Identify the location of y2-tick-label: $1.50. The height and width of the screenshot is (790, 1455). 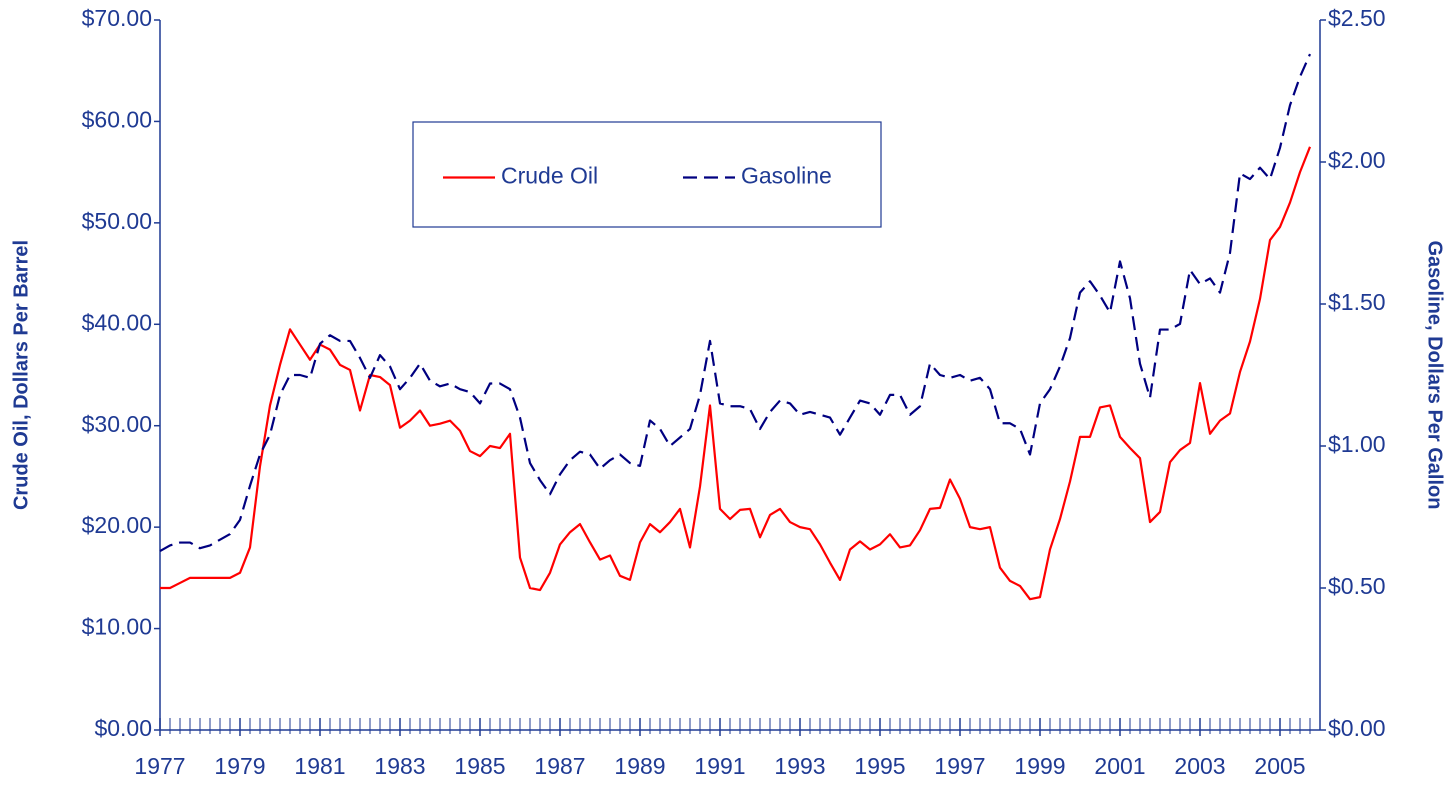
(1357, 302).